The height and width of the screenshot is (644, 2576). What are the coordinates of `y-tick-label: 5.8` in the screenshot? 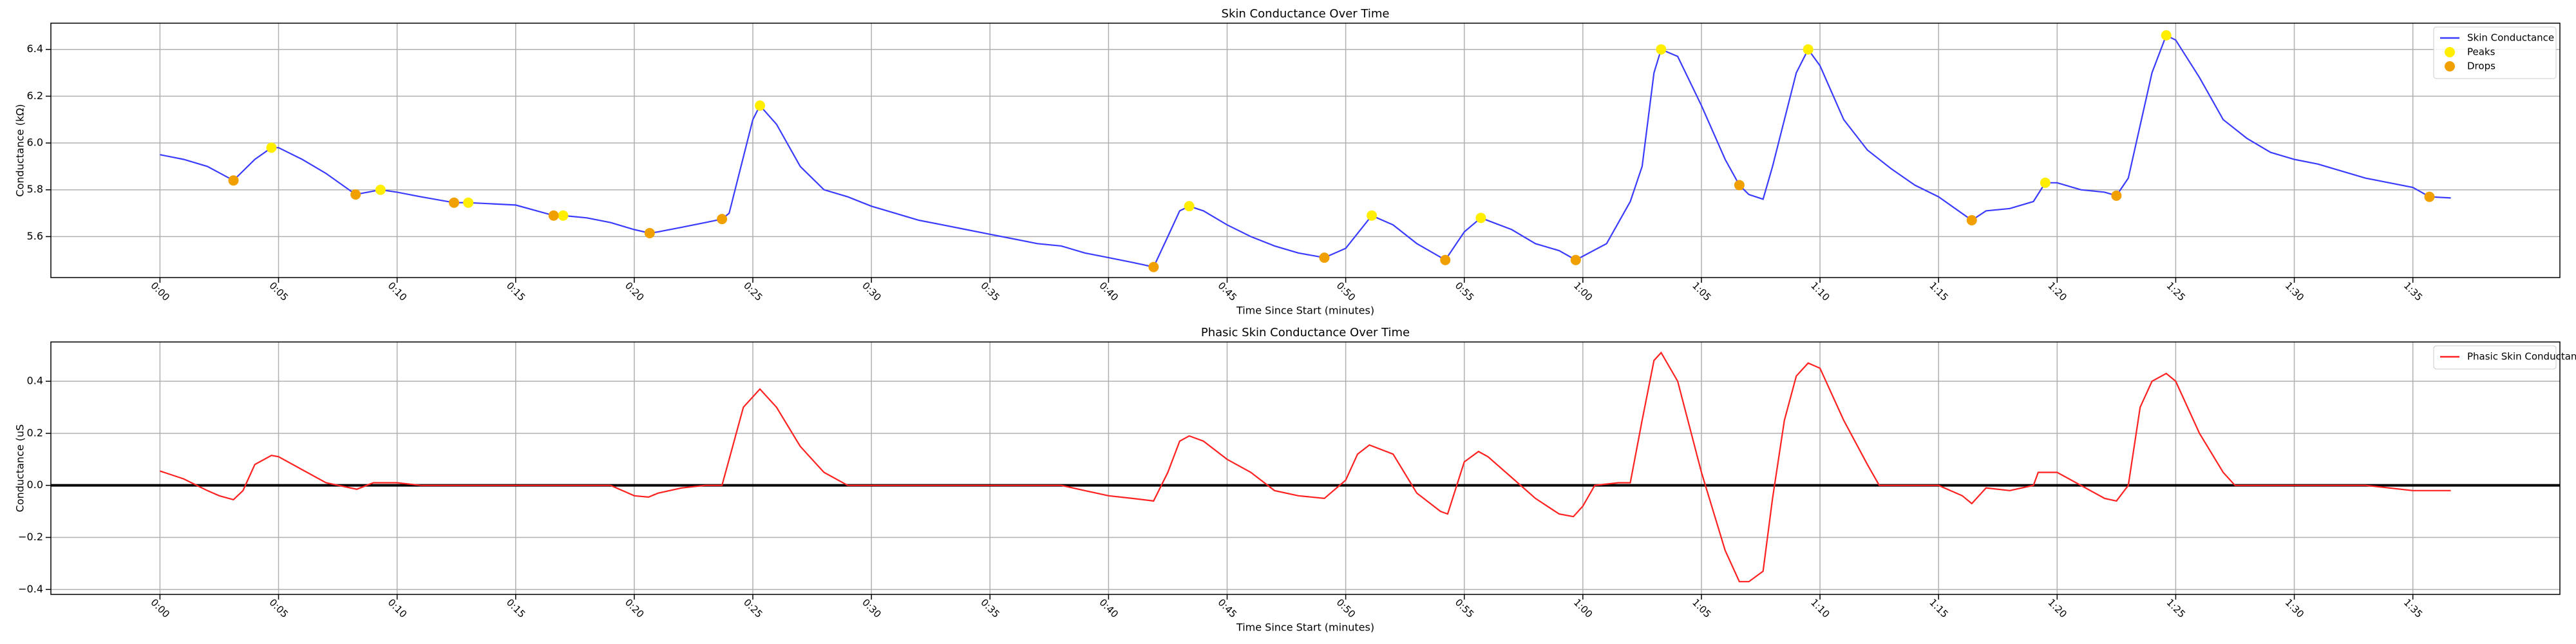 It's located at (35, 189).